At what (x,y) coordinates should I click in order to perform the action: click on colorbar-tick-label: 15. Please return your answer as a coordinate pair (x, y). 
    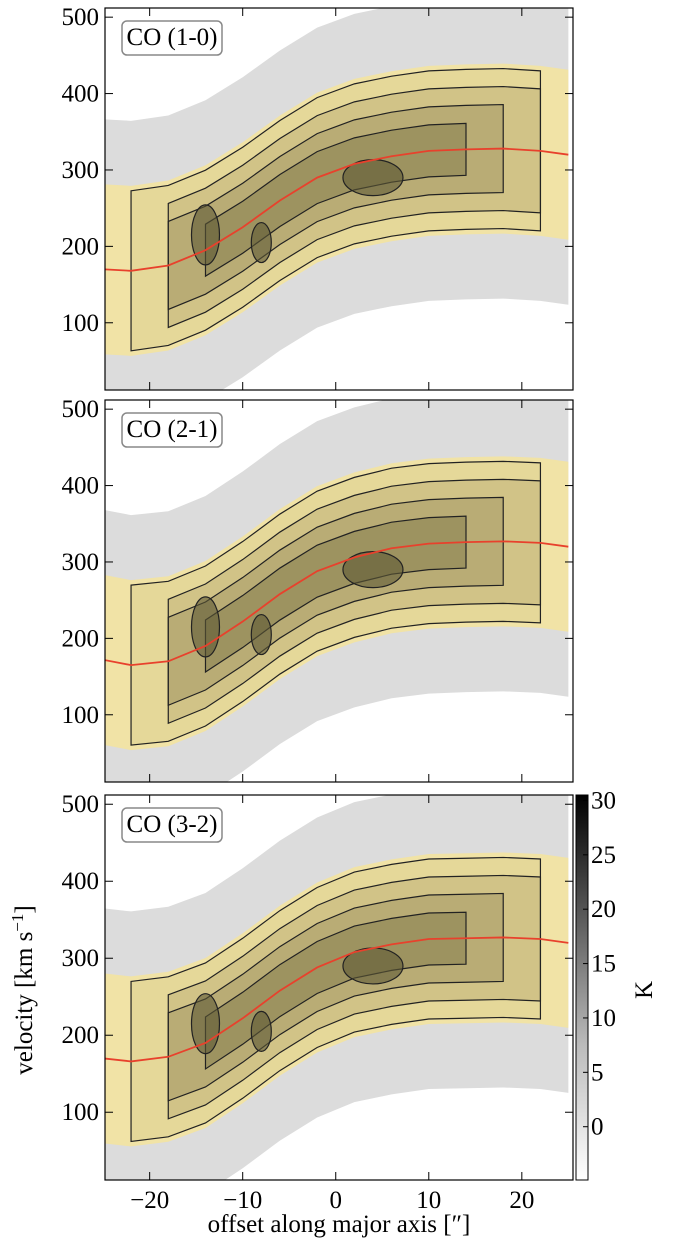
    Looking at the image, I should click on (603, 964).